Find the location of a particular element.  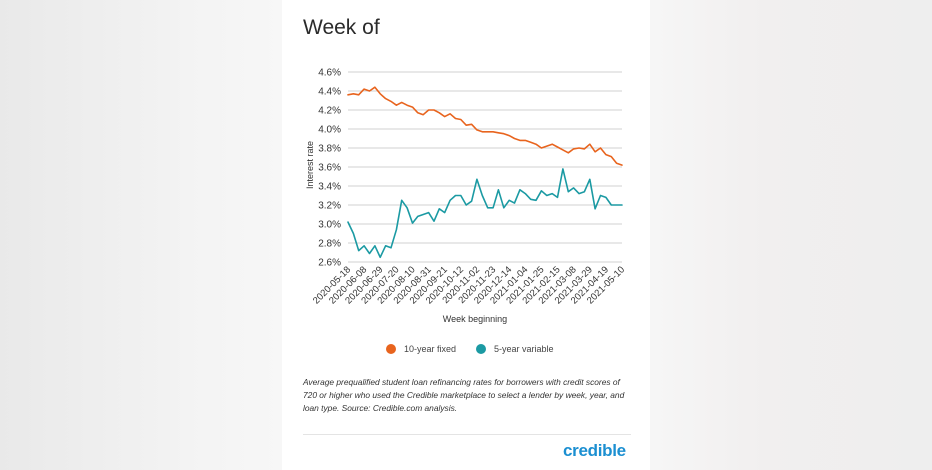

y-tick-label: 4.2% is located at coordinates (329, 111).